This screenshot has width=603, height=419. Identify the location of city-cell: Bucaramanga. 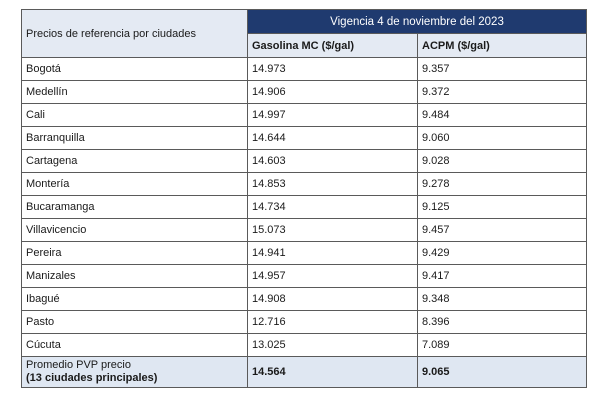
(134, 207).